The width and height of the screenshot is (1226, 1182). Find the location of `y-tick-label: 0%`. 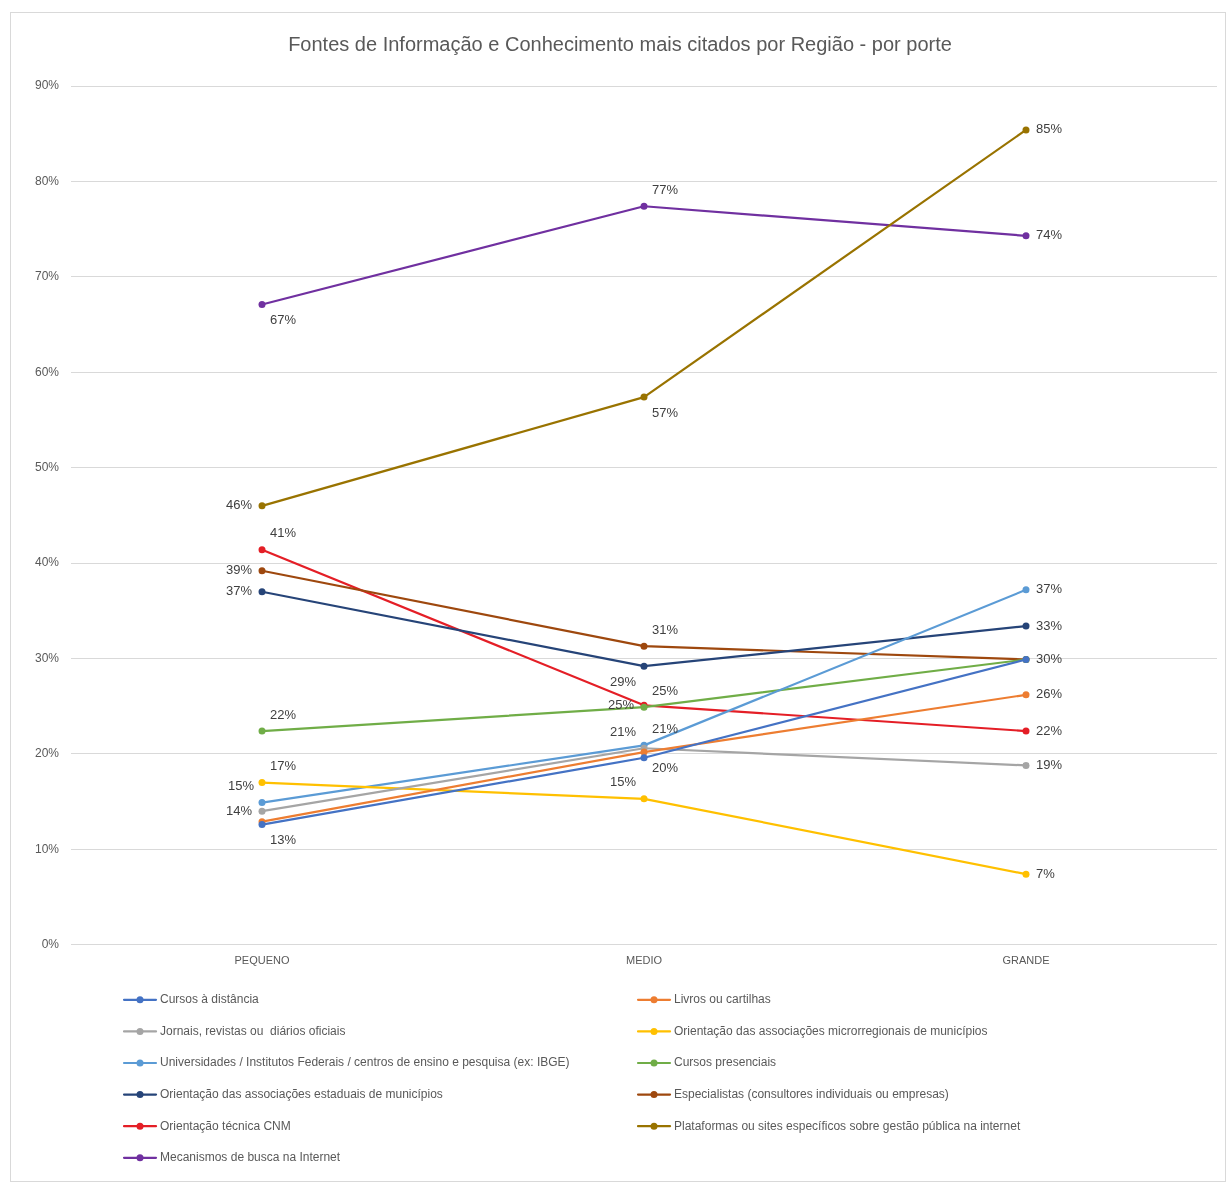

y-tick-label: 0% is located at coordinates (50, 944).